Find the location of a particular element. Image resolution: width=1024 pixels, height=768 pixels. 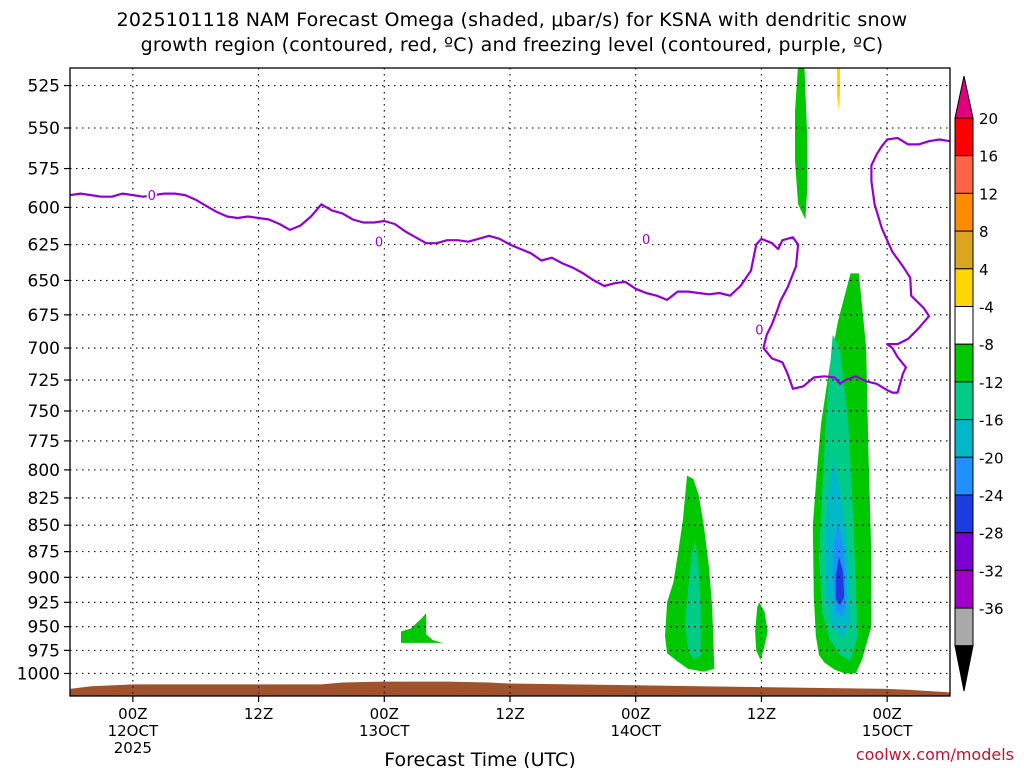

x-axis-title: Forecast Time (UTC) is located at coordinates (479, 758).